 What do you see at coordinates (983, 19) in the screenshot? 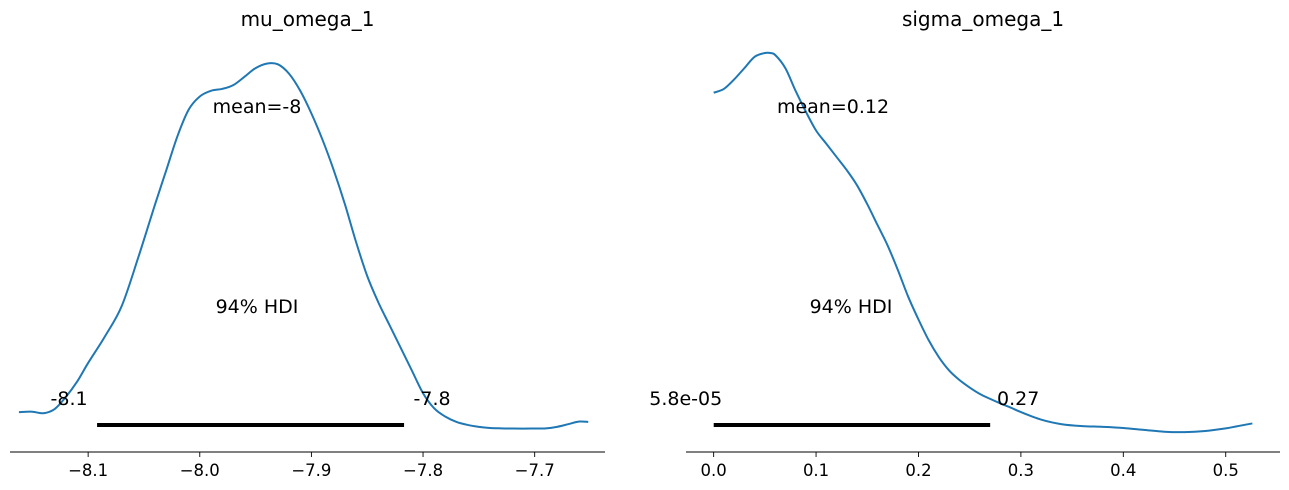
I see `chart-title: sigma_omega_1` at bounding box center [983, 19].